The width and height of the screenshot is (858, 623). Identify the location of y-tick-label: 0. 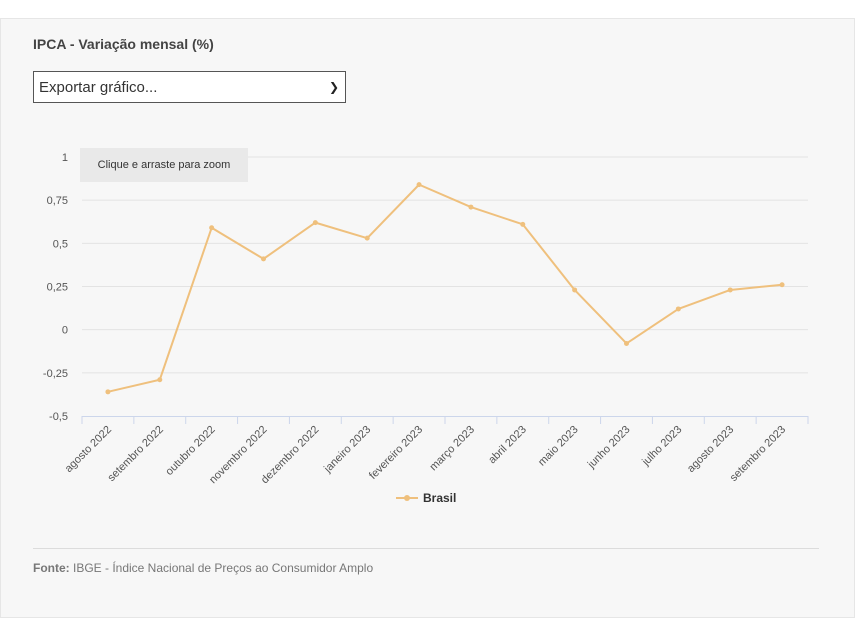
(65, 331).